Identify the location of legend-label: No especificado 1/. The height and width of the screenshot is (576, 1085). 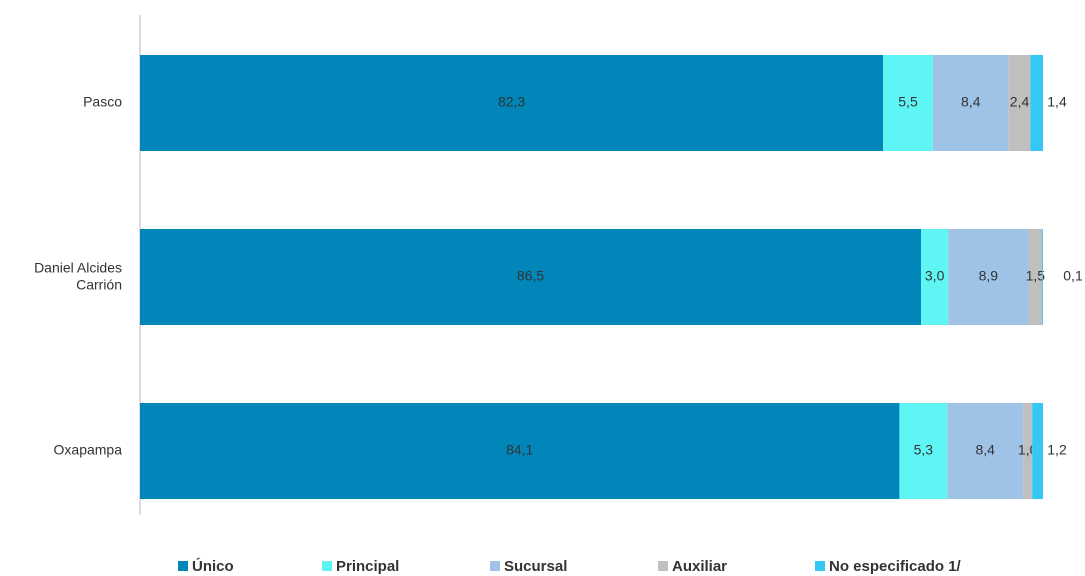
(895, 566).